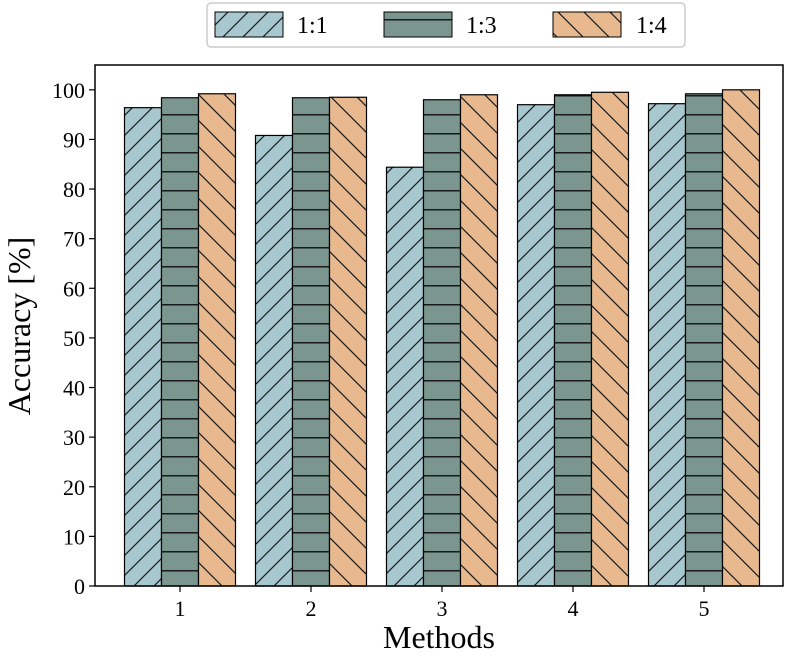 This screenshot has width=795, height=653. Describe the element at coordinates (79, 586) in the screenshot. I see `y-tick-label: 0` at that location.